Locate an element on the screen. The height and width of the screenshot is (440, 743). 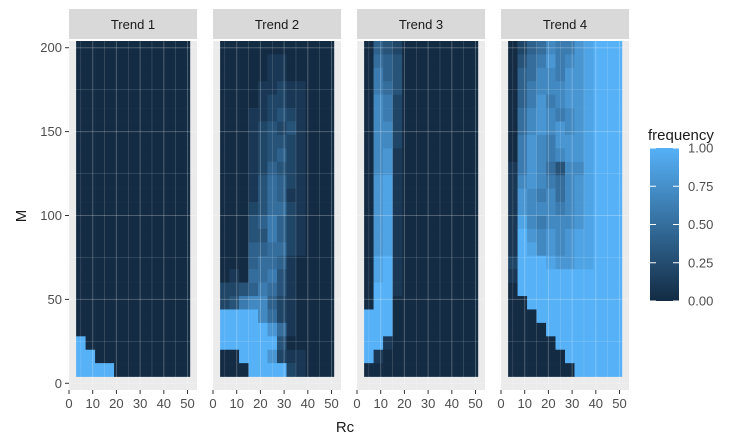
x-tick-label: 0 is located at coordinates (500, 403).